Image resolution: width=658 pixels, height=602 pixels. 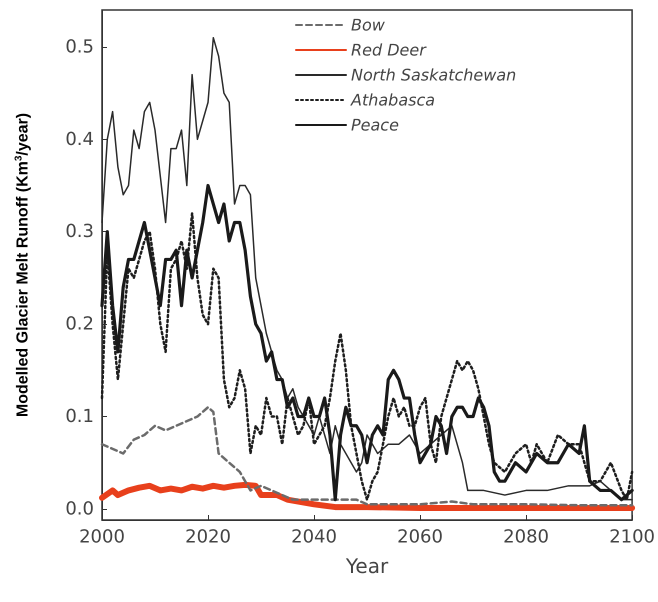 What do you see at coordinates (367, 456) in the screenshot?
I see `line-series` at bounding box center [367, 456].